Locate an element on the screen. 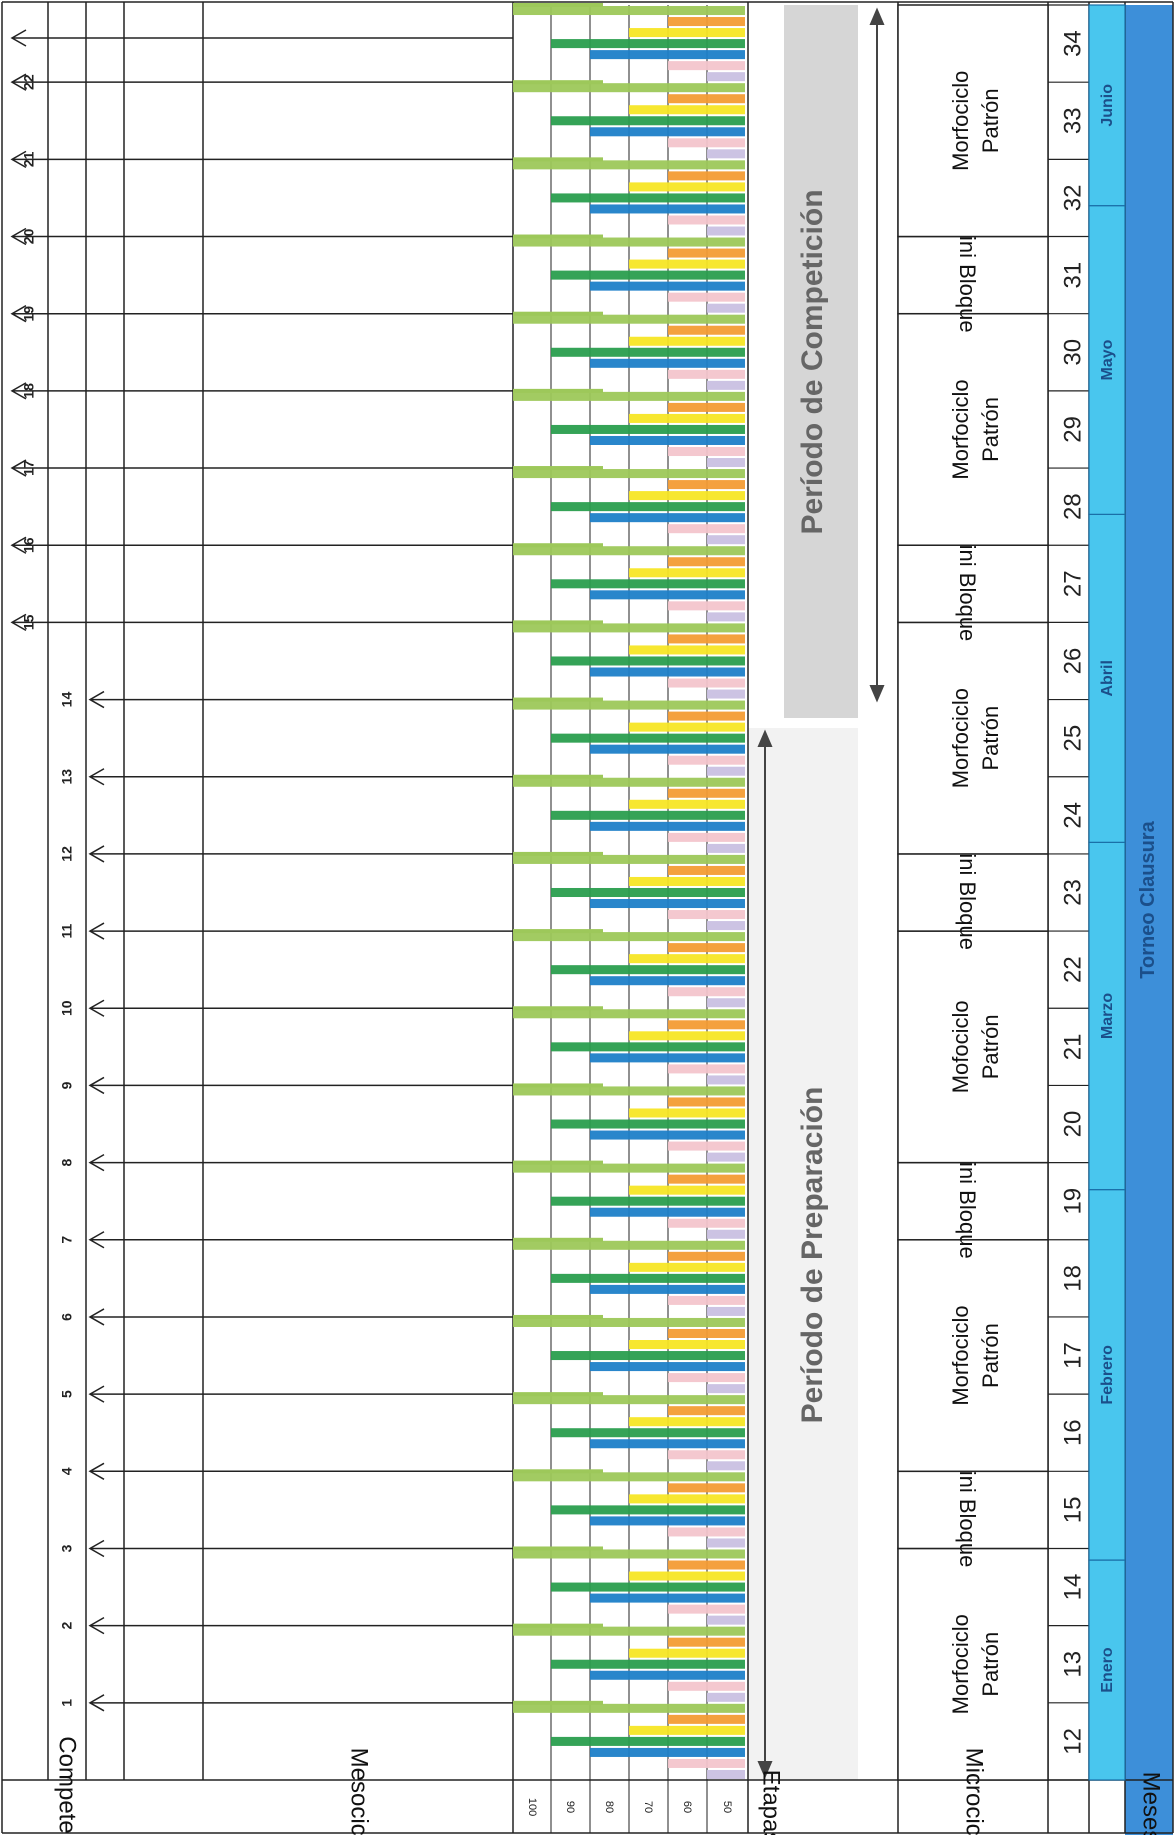 The width and height of the screenshot is (1175, 1840). competition-number: 12 is located at coordinates (67, 854).